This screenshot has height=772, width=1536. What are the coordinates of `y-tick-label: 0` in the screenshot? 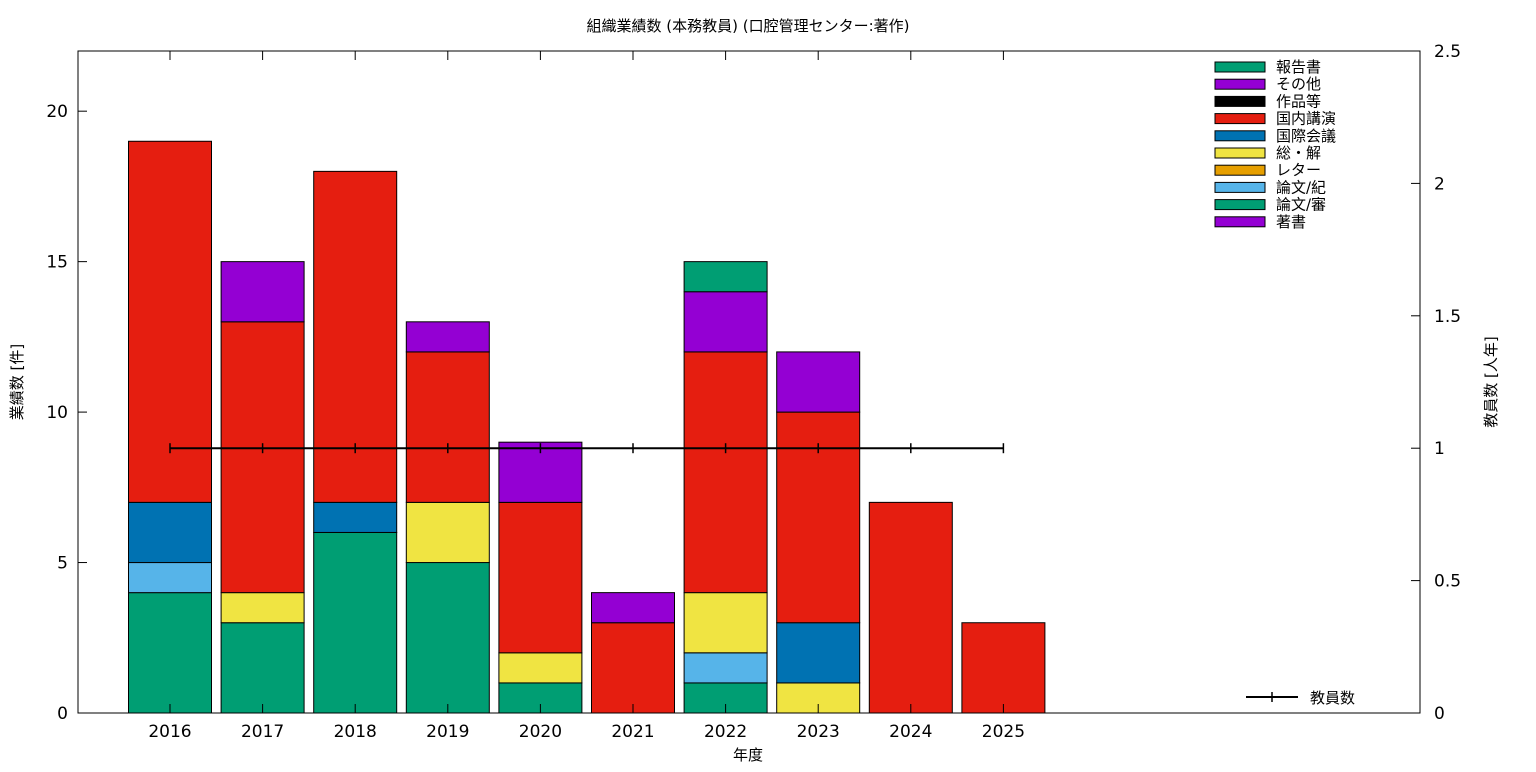 It's located at (62, 714).